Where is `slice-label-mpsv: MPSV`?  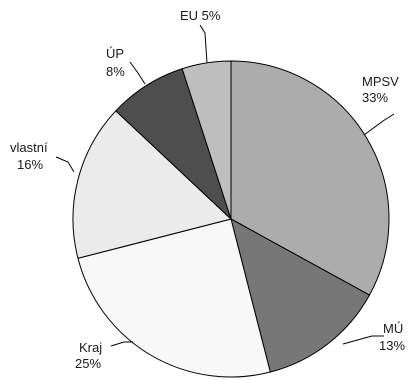
slice-label-mpsv: MPSV is located at coordinates (380, 81).